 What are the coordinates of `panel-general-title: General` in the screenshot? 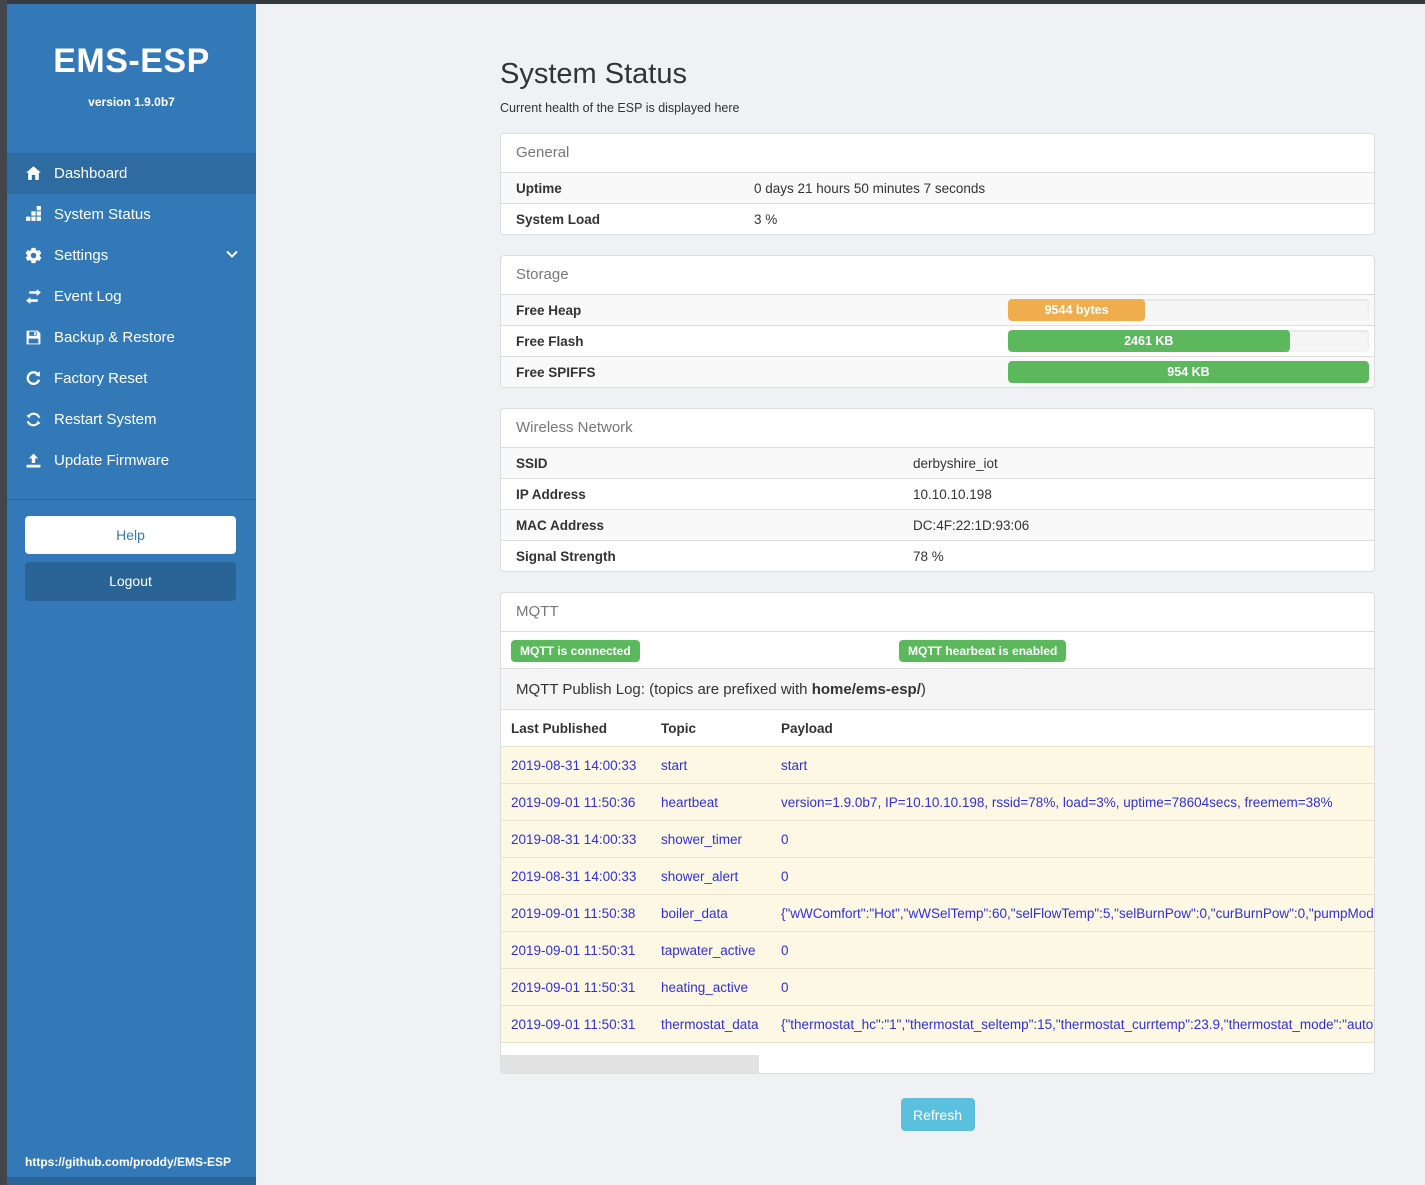 It's located at (543, 152).